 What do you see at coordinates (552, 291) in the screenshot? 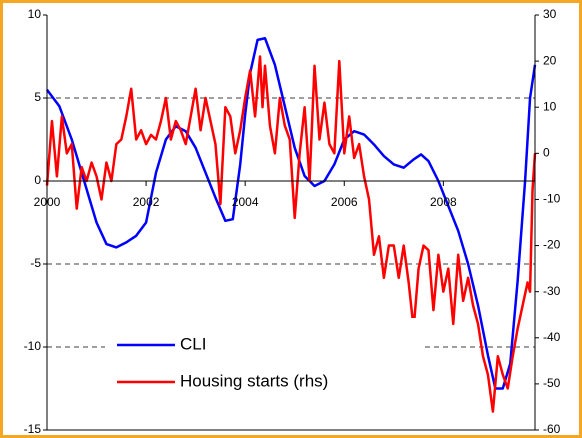
I see `y2-tick-label: -30` at bounding box center [552, 291].